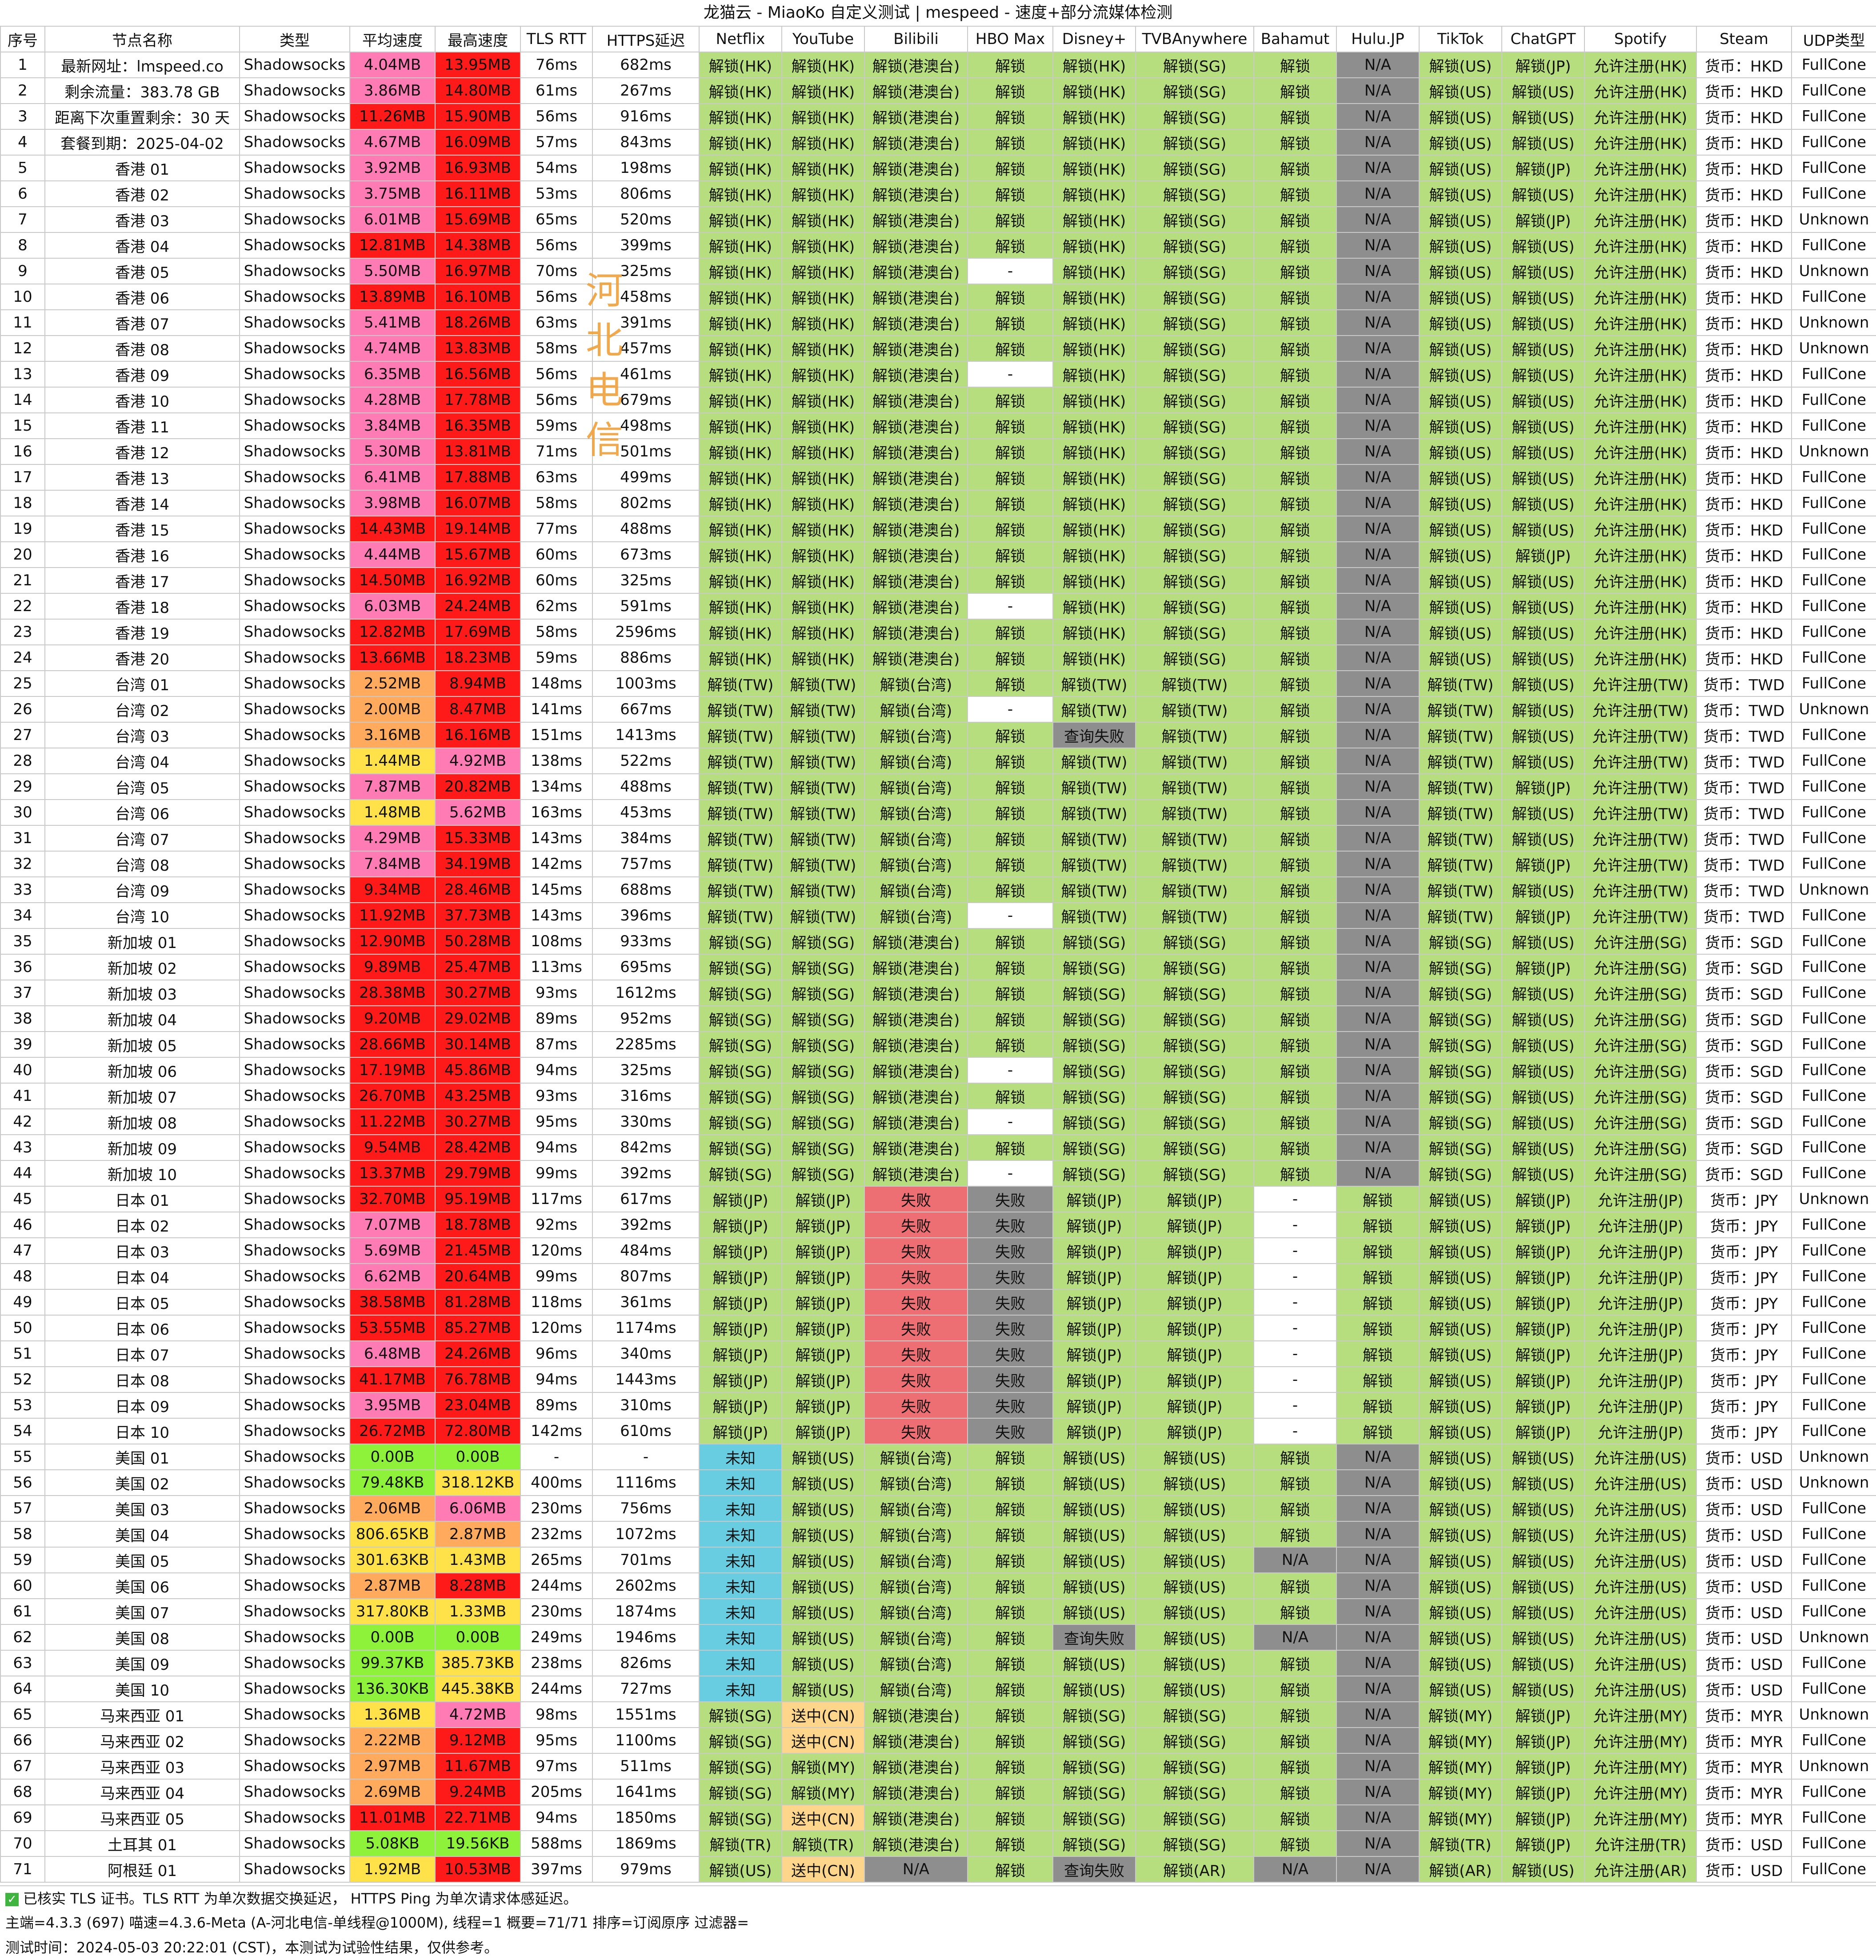 The image size is (1876, 1960). What do you see at coordinates (1640, 786) in the screenshot?
I see `cell-spotify: 允许注册(TW)` at bounding box center [1640, 786].